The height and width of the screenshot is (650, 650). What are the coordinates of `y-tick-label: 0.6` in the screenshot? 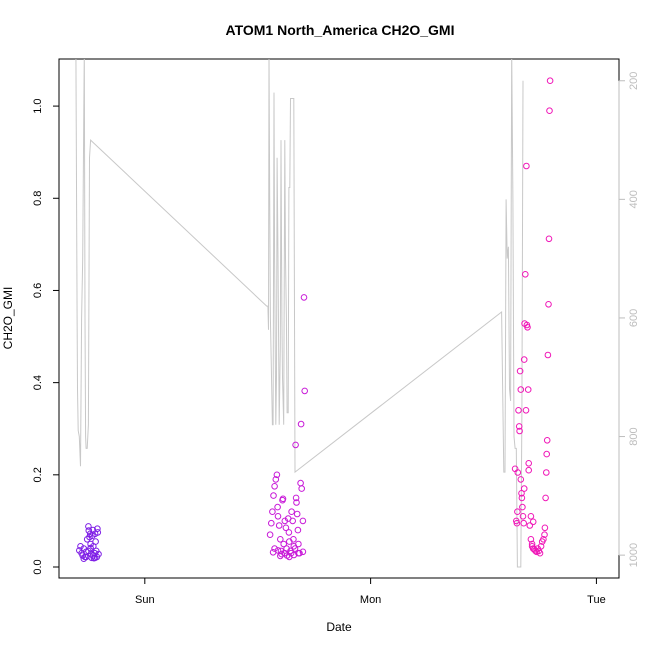 It's located at (38, 290).